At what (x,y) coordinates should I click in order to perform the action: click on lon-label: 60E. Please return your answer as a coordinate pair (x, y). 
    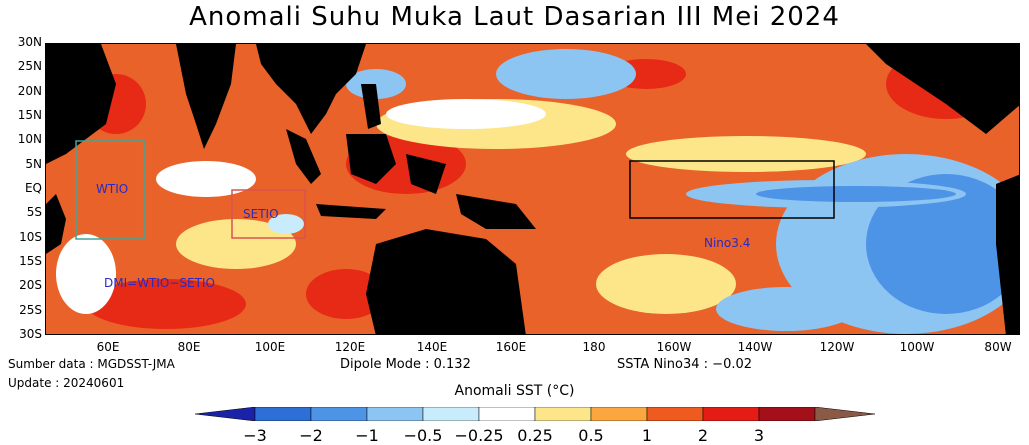
    Looking at the image, I should click on (108, 347).